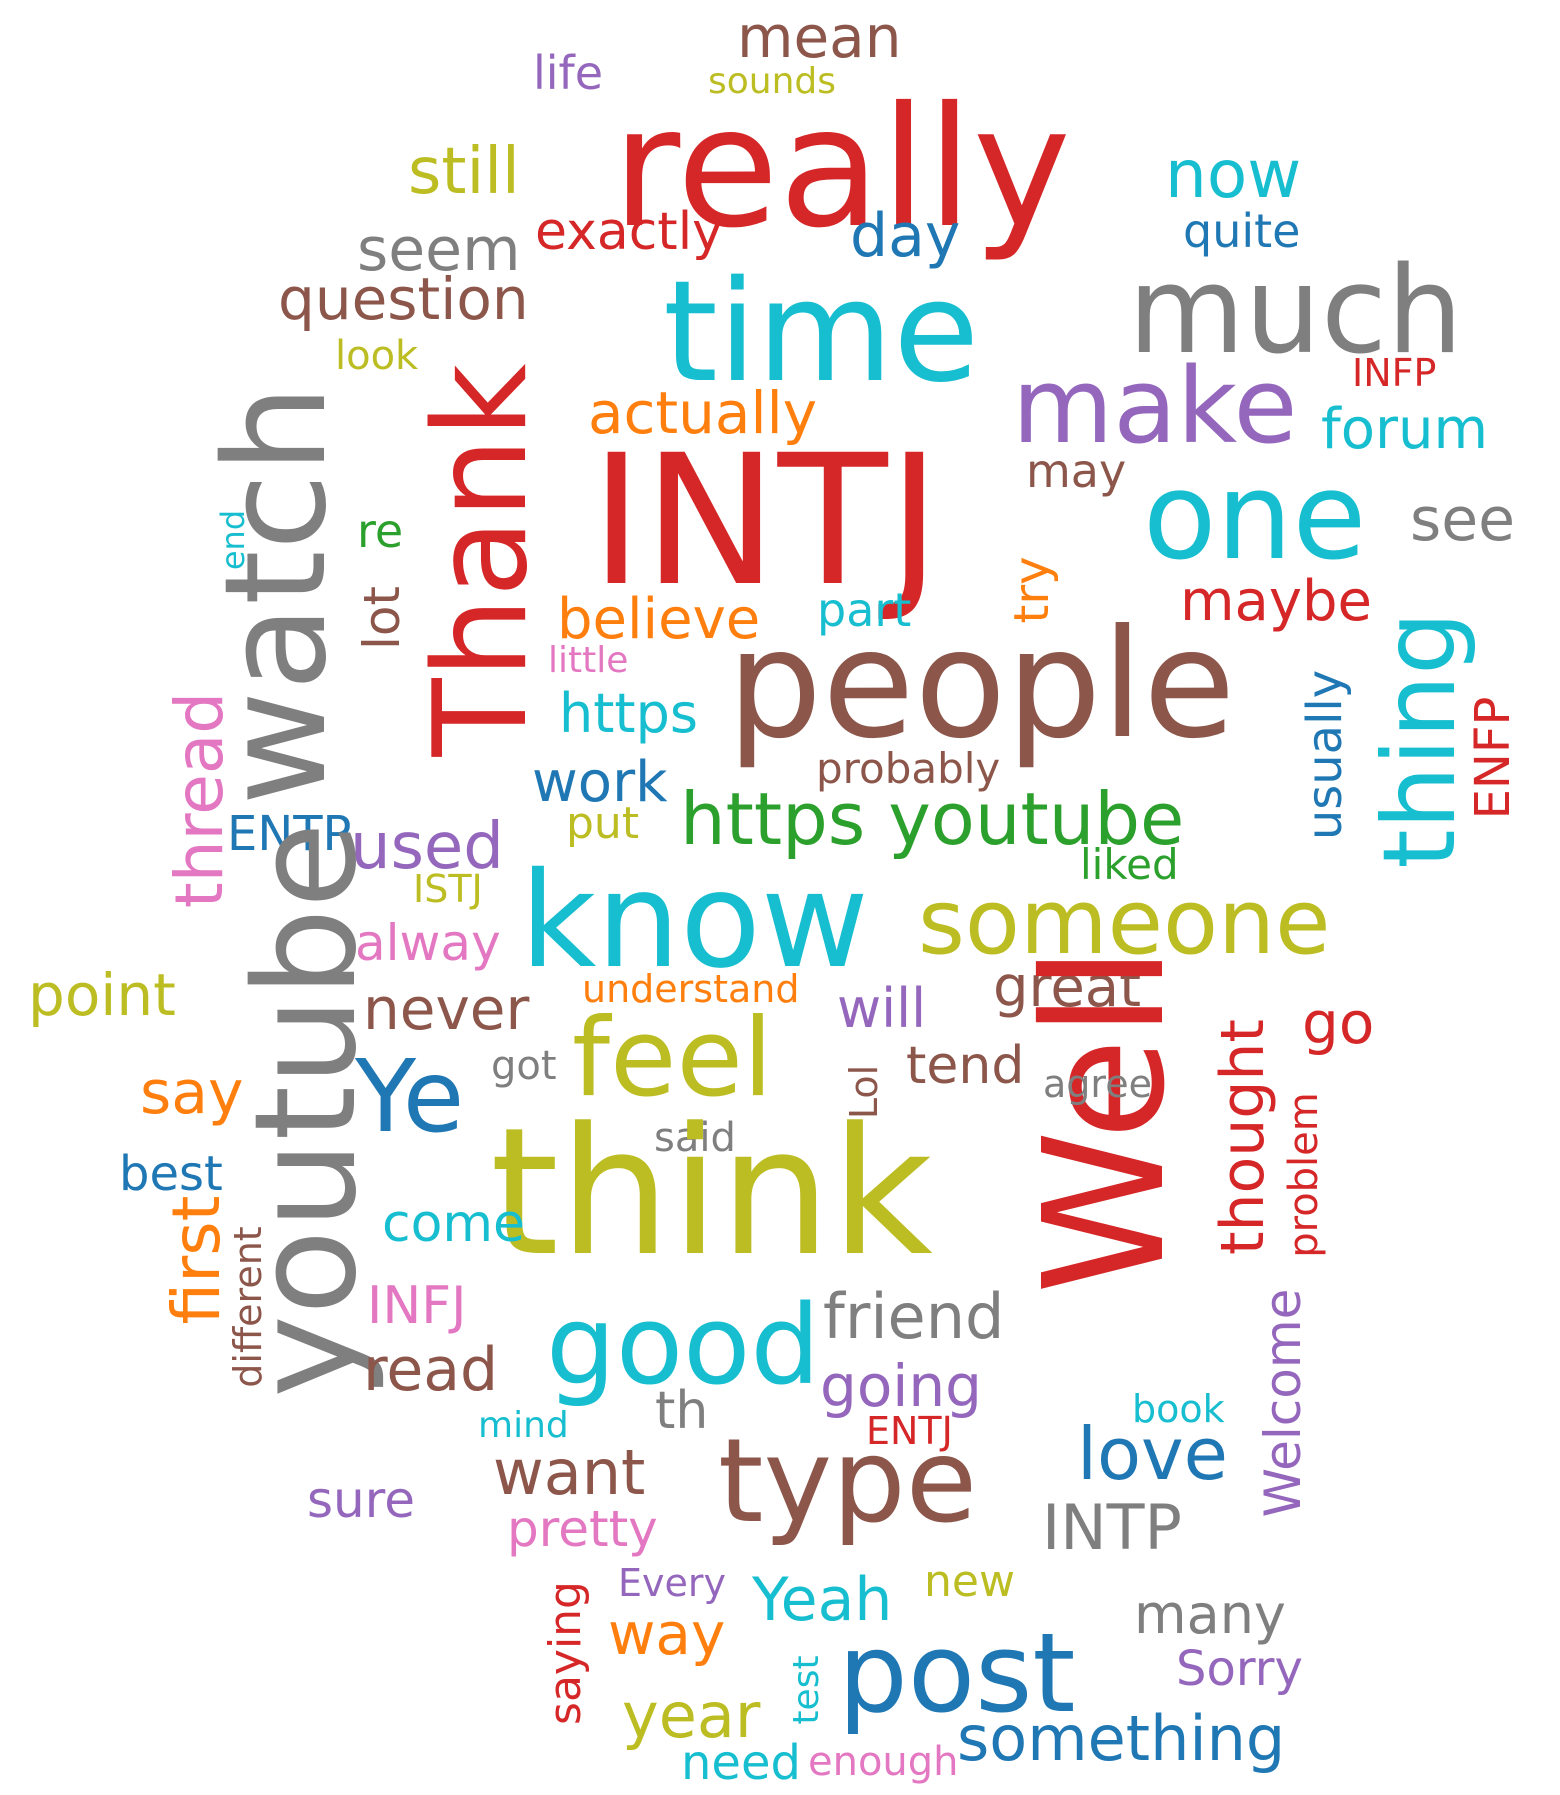 The width and height of the screenshot is (1560, 1795). Describe the element at coordinates (1338, 1023) in the screenshot. I see `word-go: go` at that location.